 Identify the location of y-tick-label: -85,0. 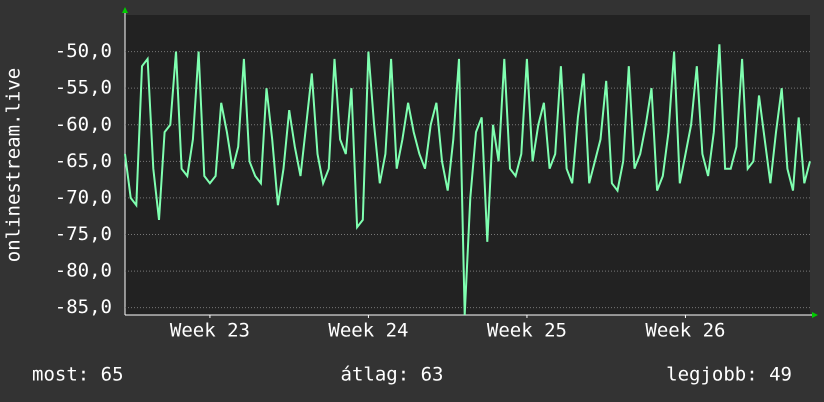
(83, 307).